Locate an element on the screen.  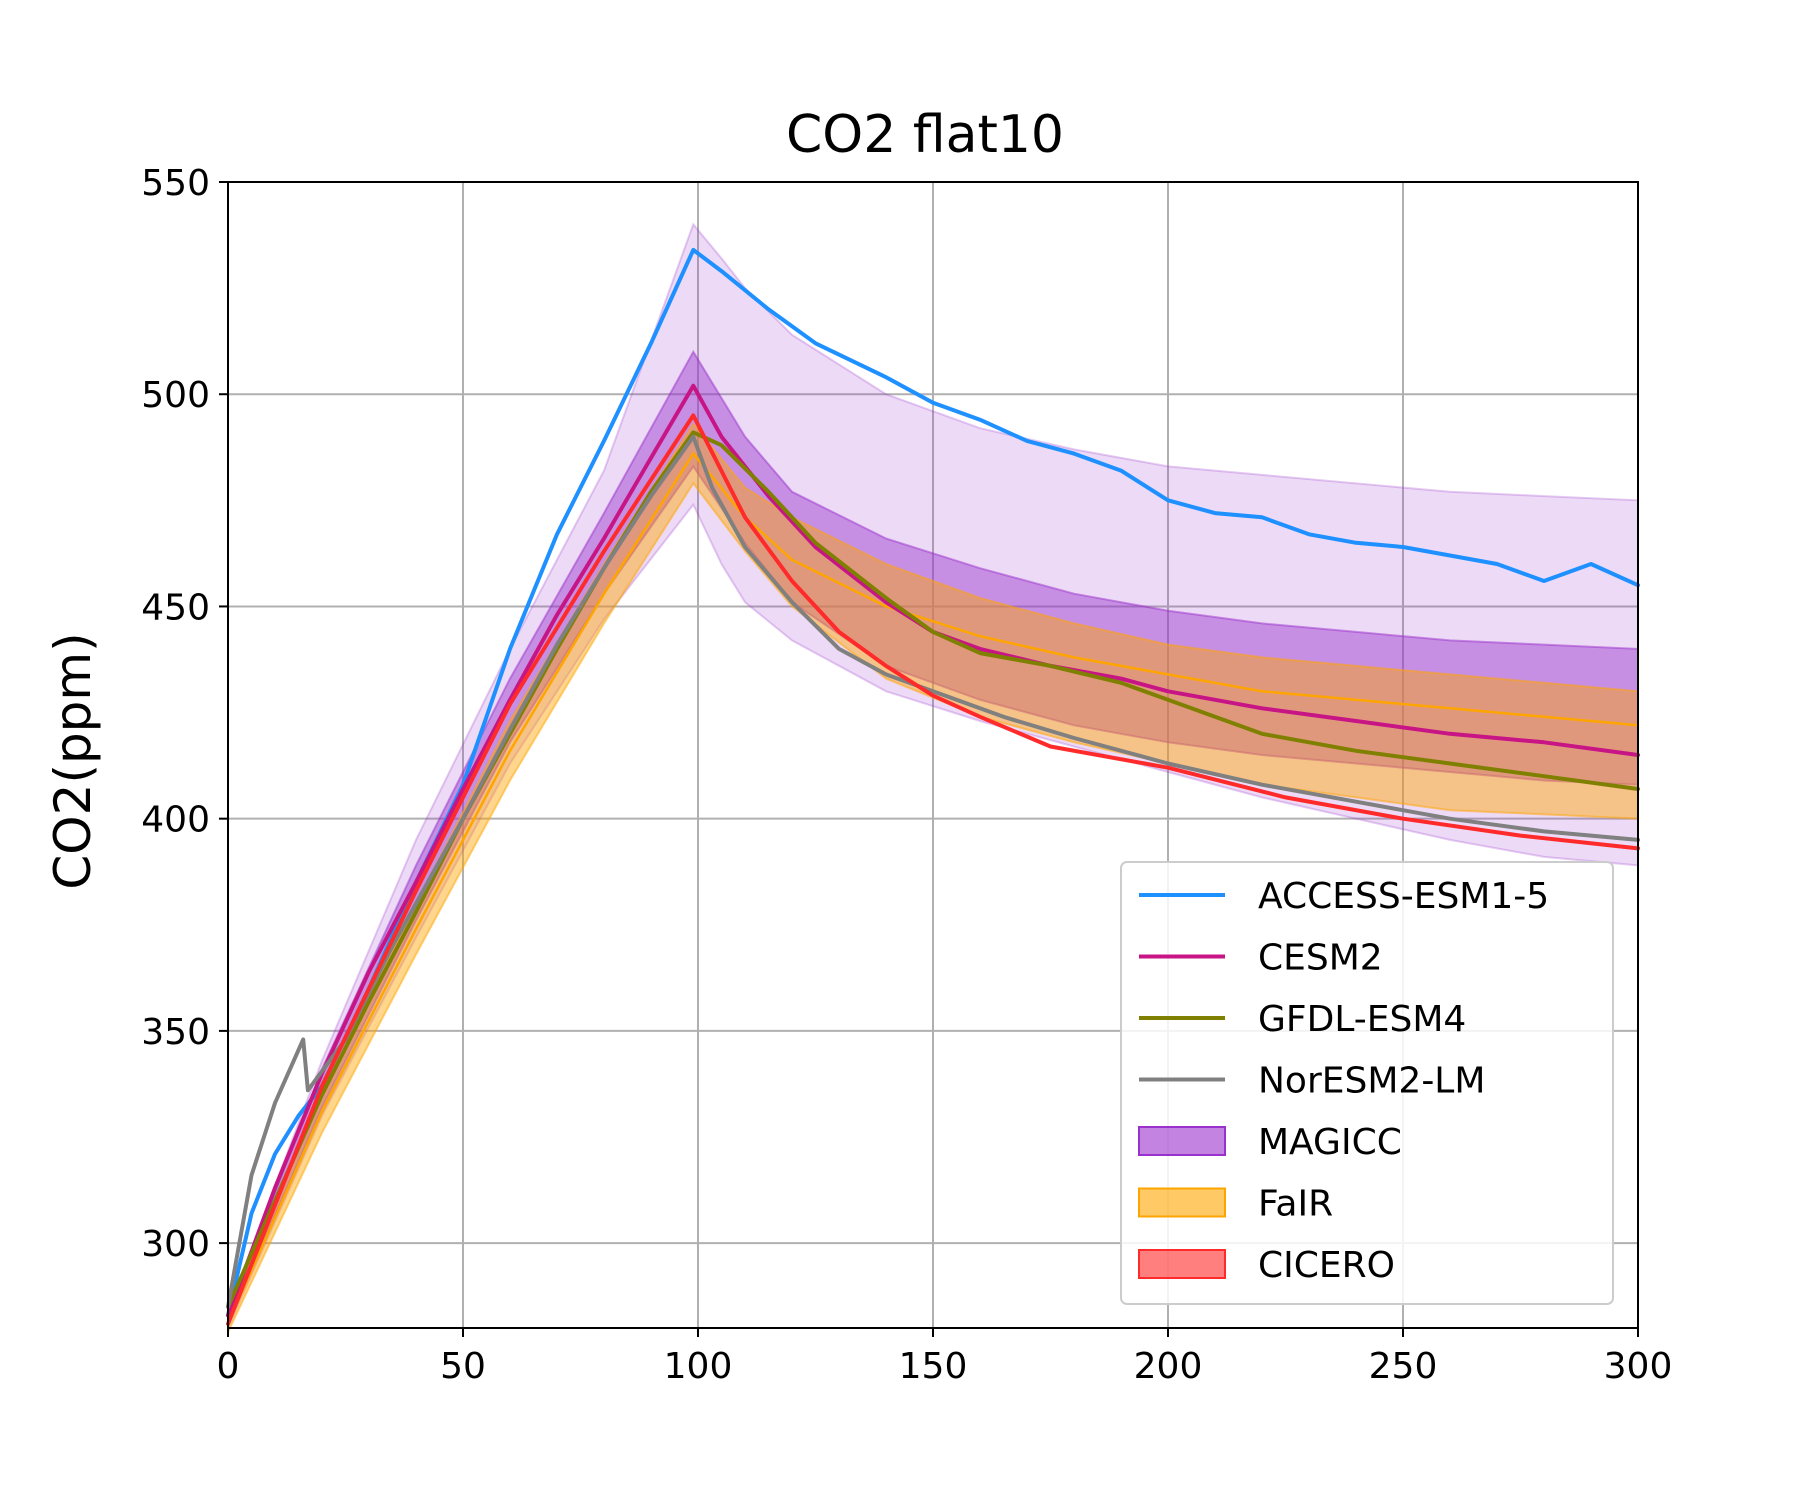
y-tick-label: 500 is located at coordinates (175, 395).